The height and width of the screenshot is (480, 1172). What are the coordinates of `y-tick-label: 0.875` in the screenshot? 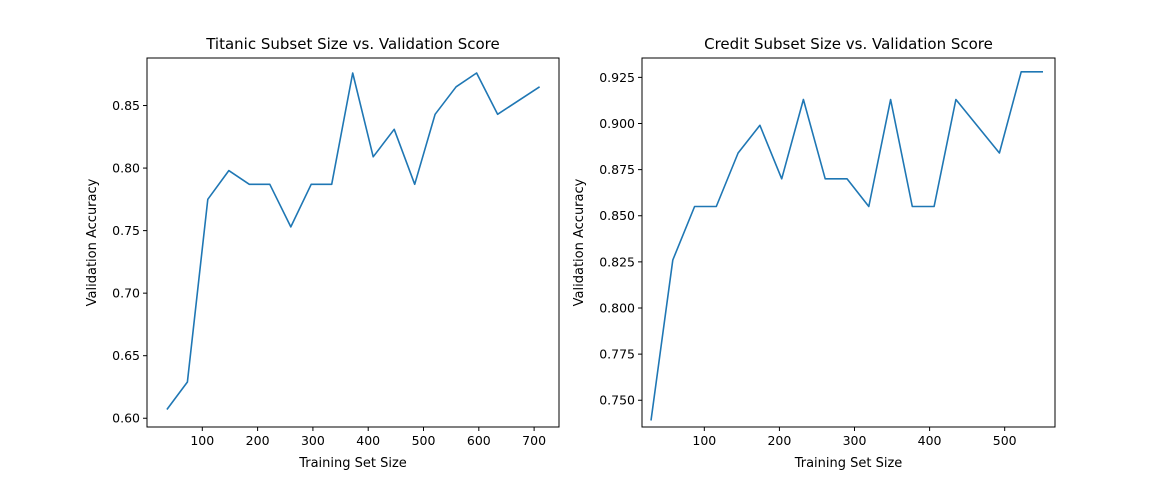 It's located at (617, 169).